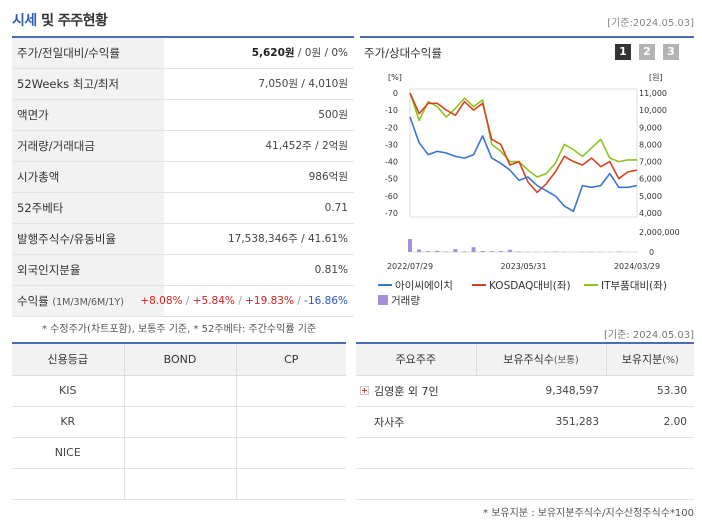 Image resolution: width=702 pixels, height=525 pixels. What do you see at coordinates (405, 301) in the screenshot?
I see `legend-label: 거래량` at bounding box center [405, 301].